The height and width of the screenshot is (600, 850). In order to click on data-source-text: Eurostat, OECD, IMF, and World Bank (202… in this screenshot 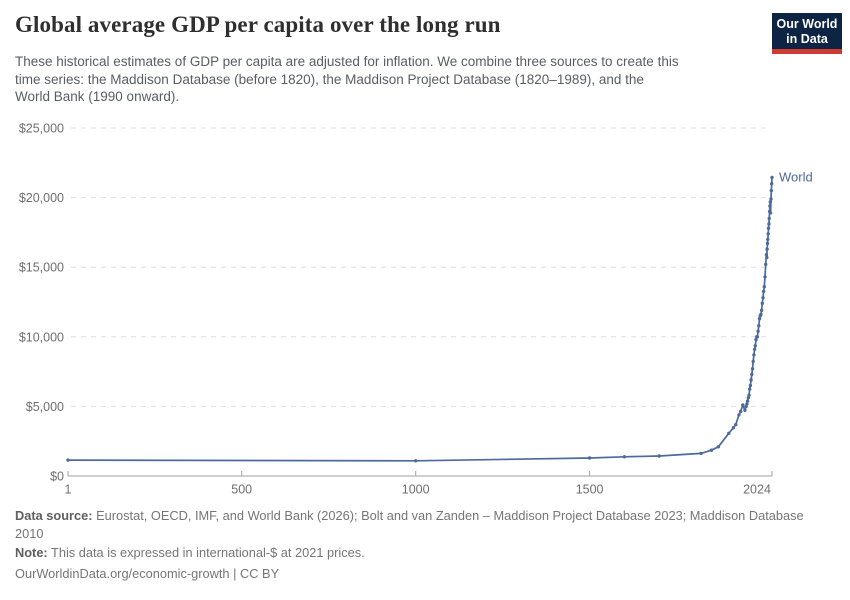, I will do `click(409, 524)`.